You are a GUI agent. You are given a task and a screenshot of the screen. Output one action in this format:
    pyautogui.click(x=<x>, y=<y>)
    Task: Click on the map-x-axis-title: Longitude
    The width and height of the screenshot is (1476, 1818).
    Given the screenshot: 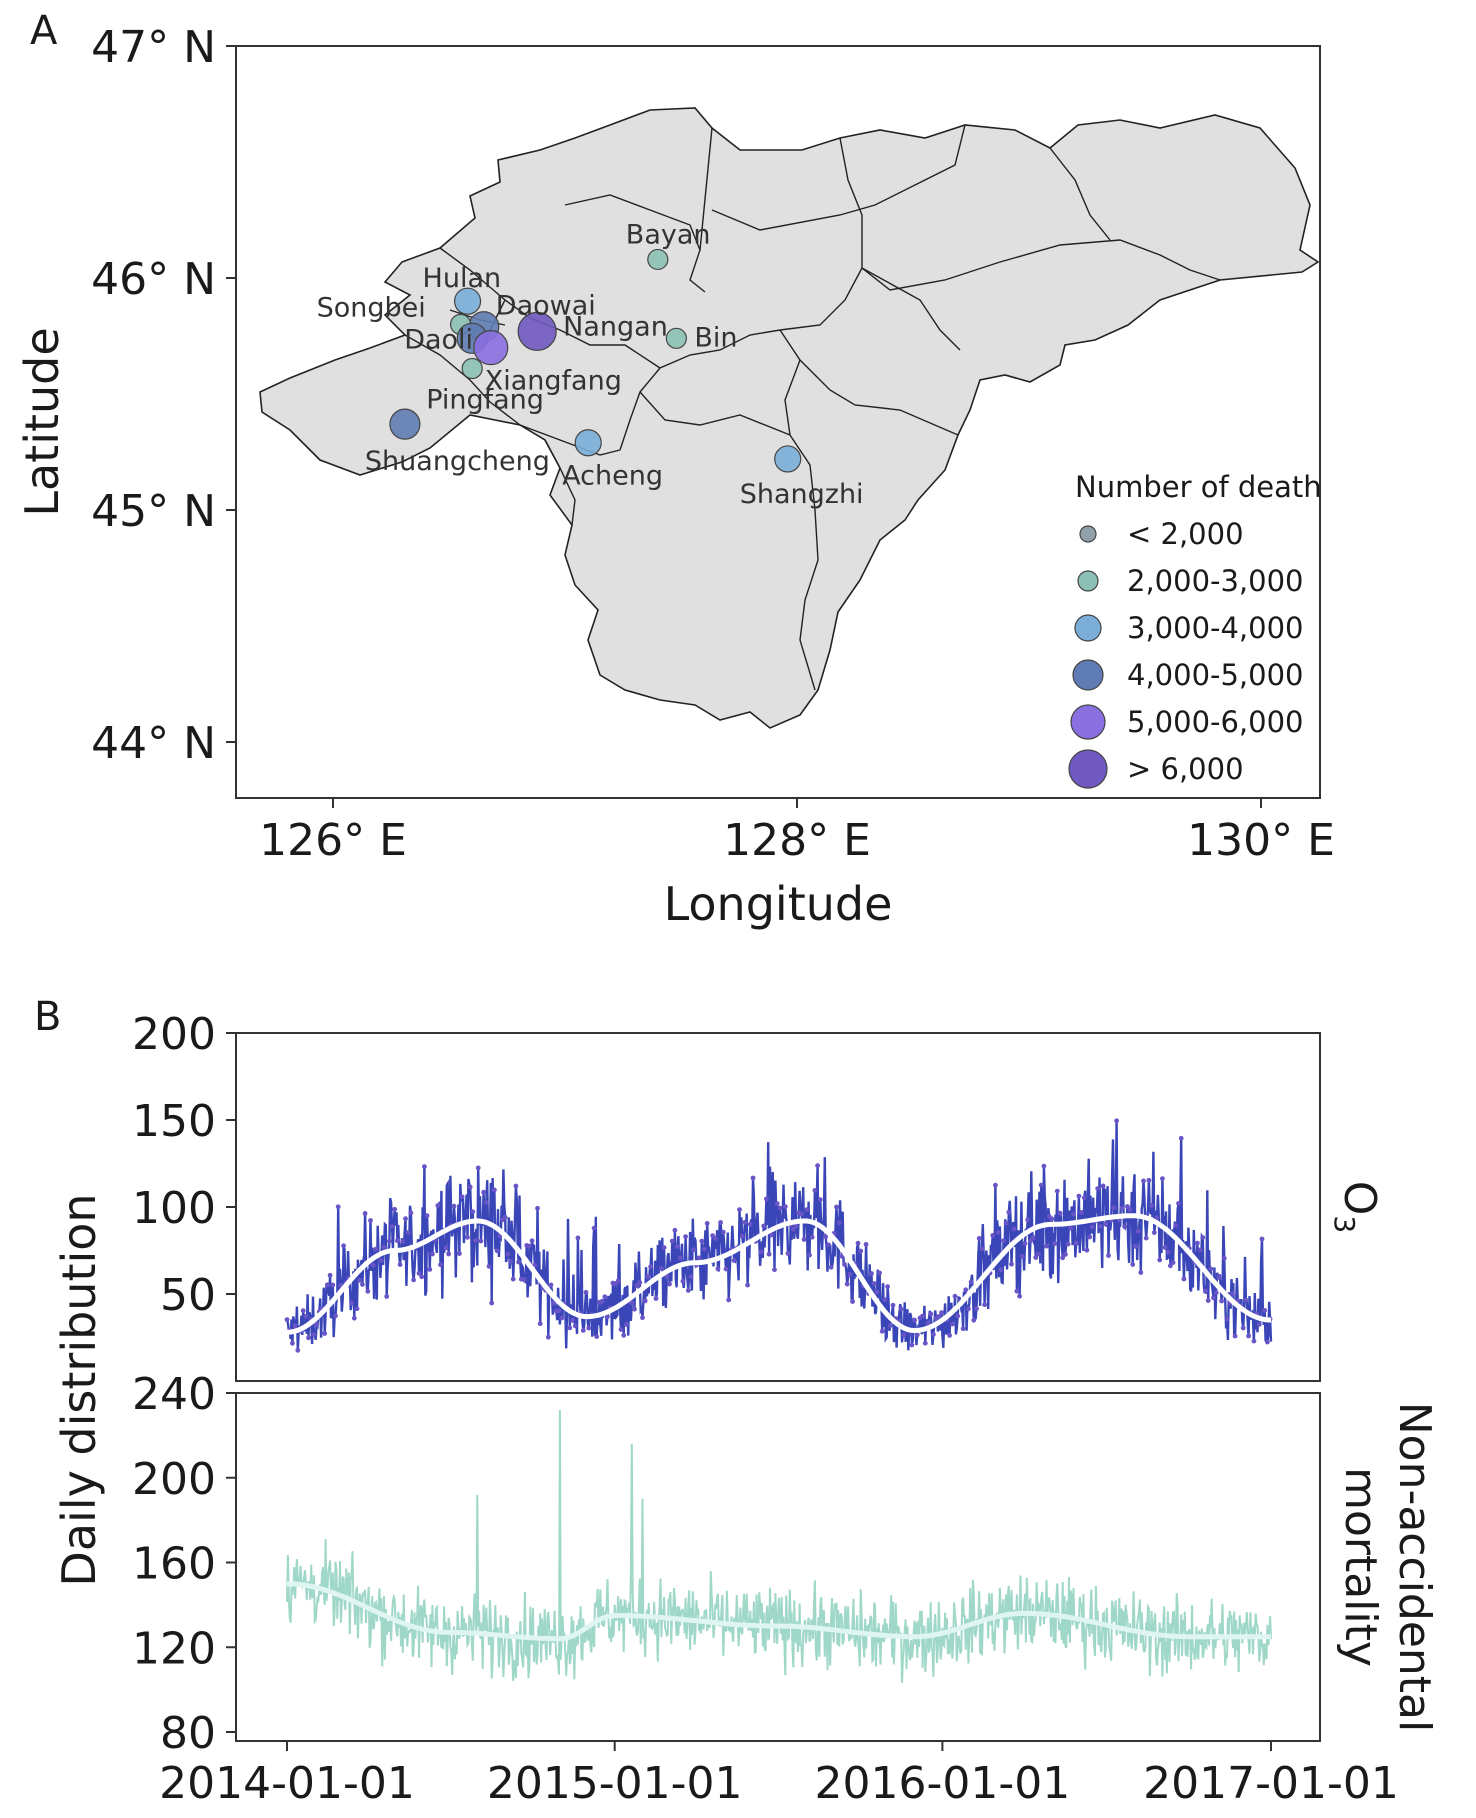 What is the action you would take?
    pyautogui.click(x=778, y=904)
    